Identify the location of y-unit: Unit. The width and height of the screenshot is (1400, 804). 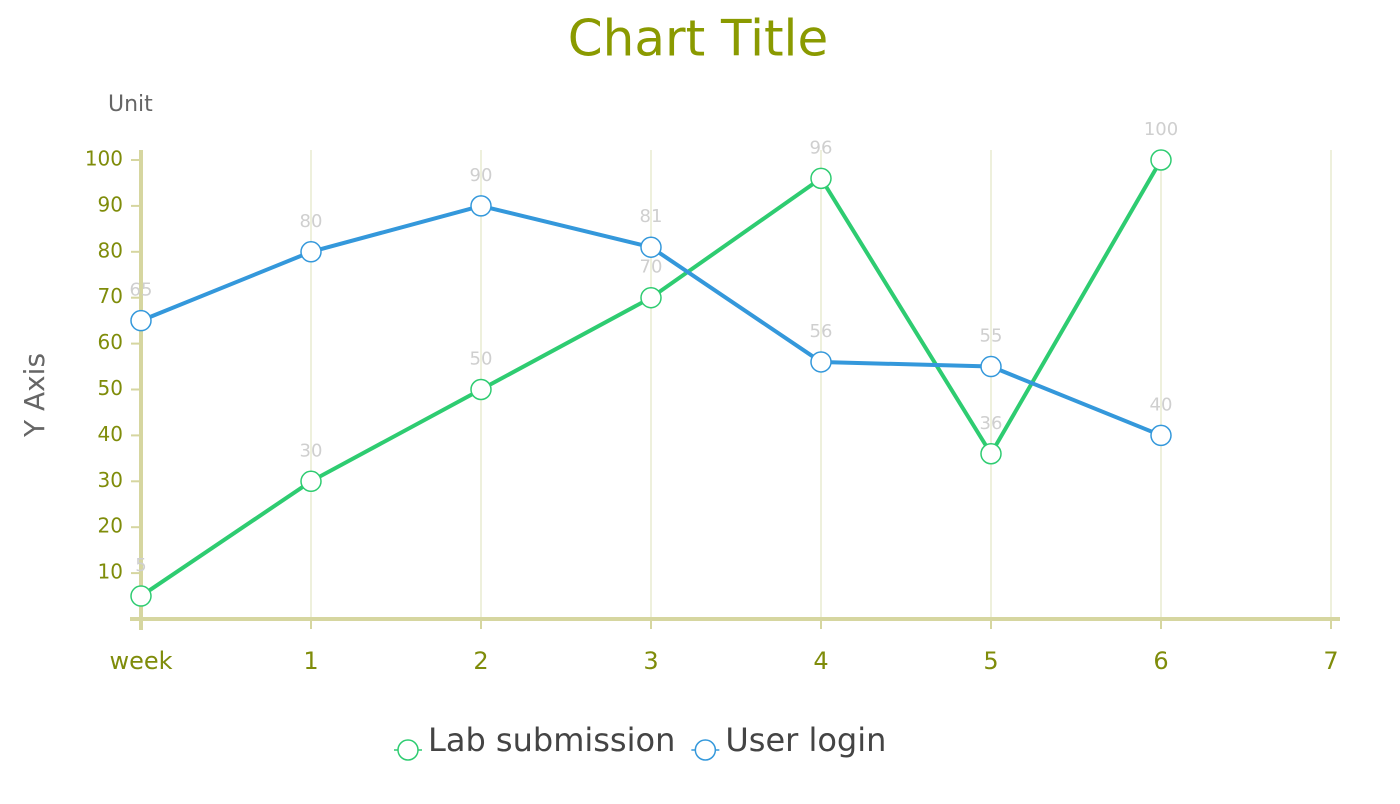
(130, 104).